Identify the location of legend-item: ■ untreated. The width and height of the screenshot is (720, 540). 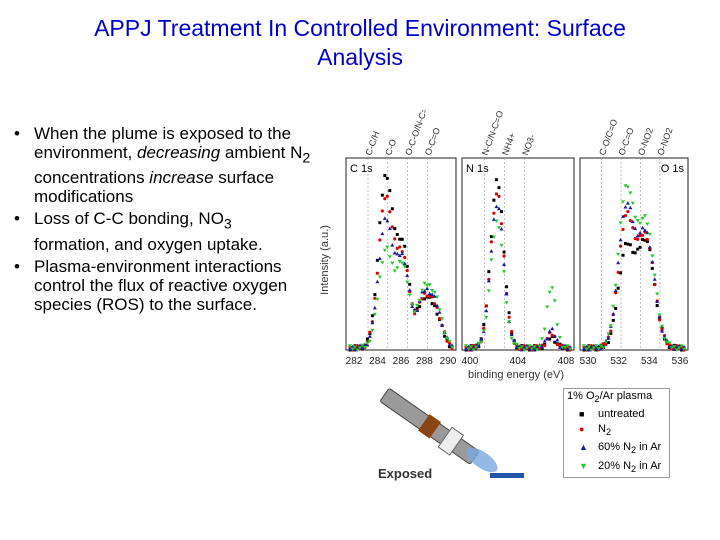
(612, 414).